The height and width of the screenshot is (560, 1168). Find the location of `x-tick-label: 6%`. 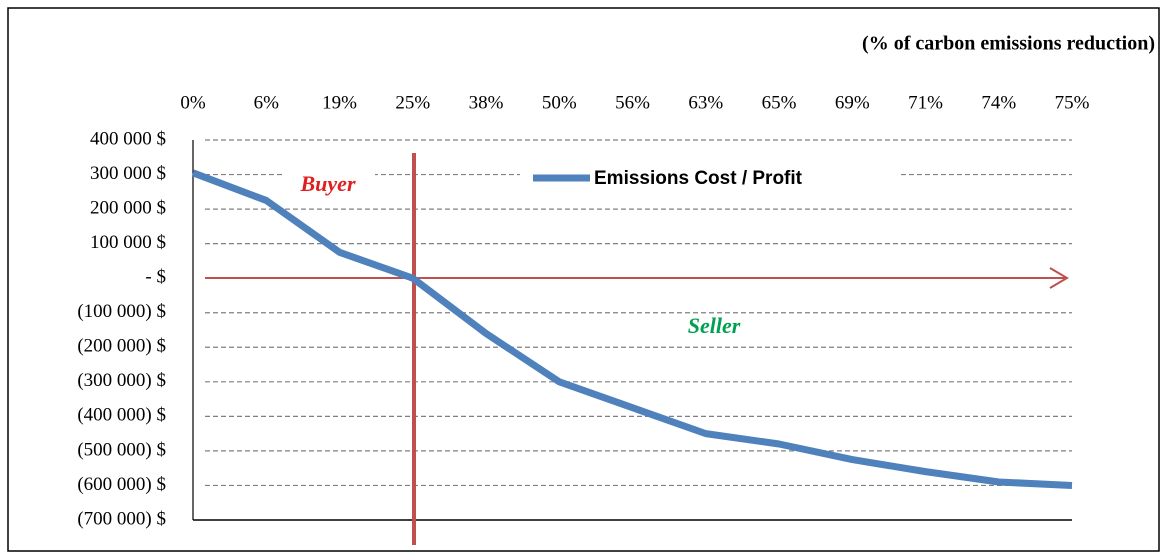

x-tick-label: 6% is located at coordinates (267, 102).